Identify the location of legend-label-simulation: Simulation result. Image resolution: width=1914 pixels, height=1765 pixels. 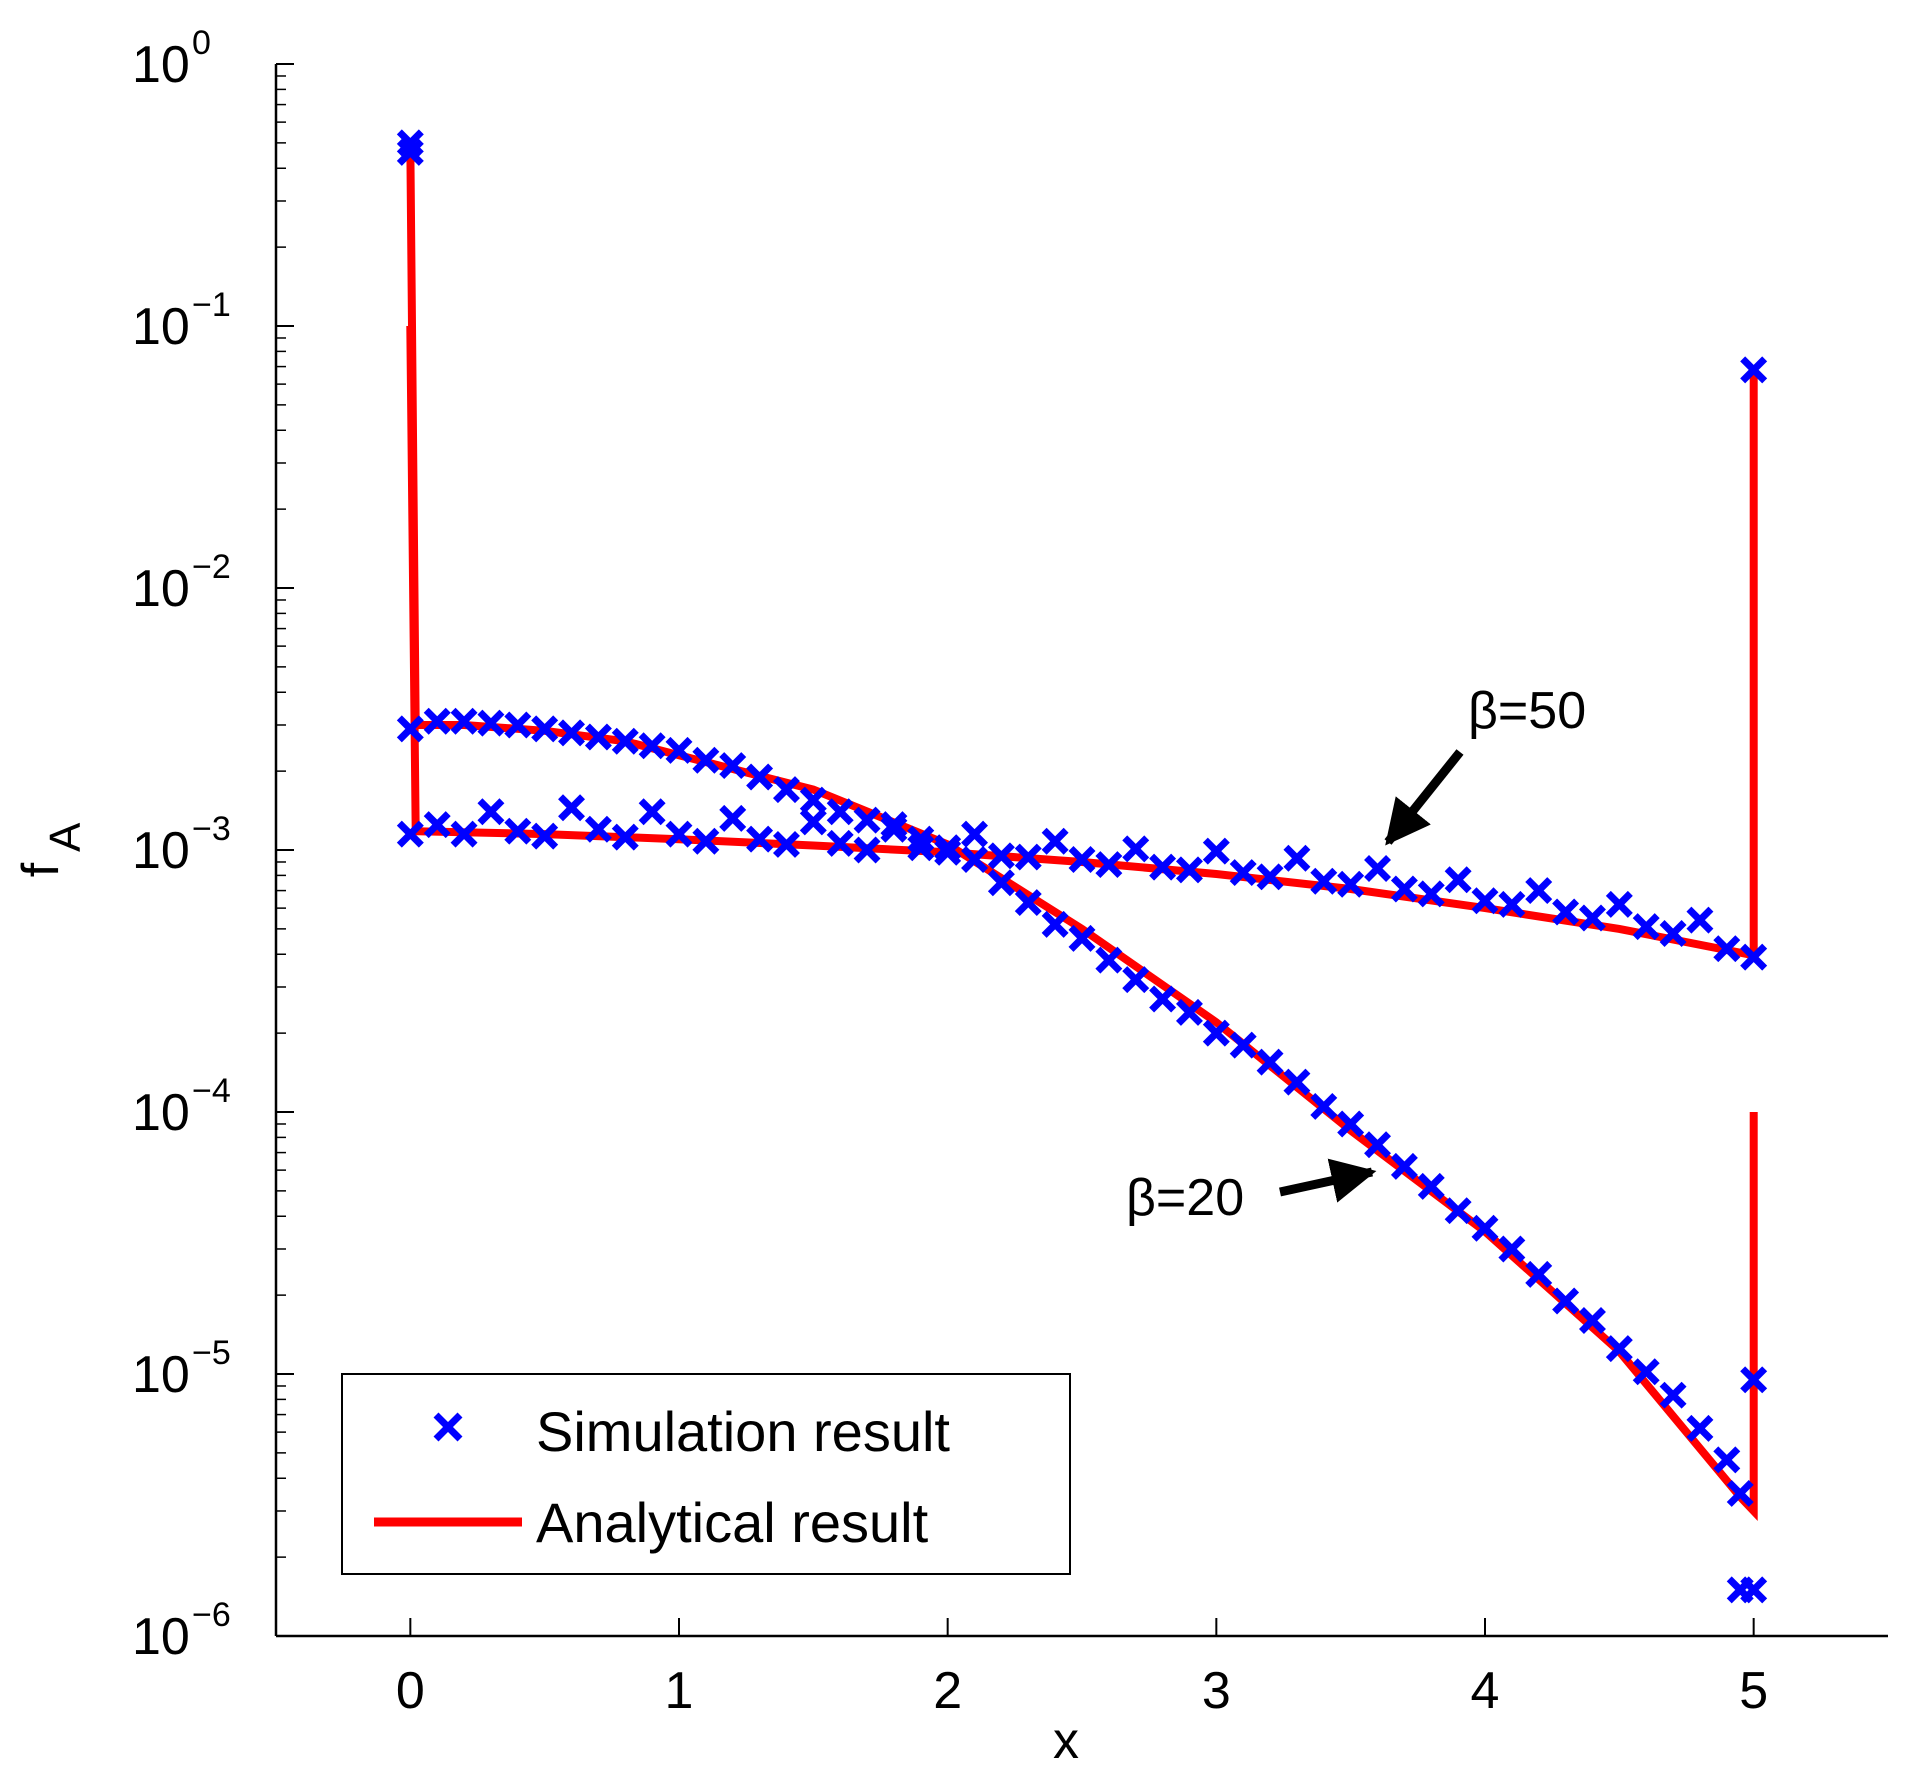
(743, 1431).